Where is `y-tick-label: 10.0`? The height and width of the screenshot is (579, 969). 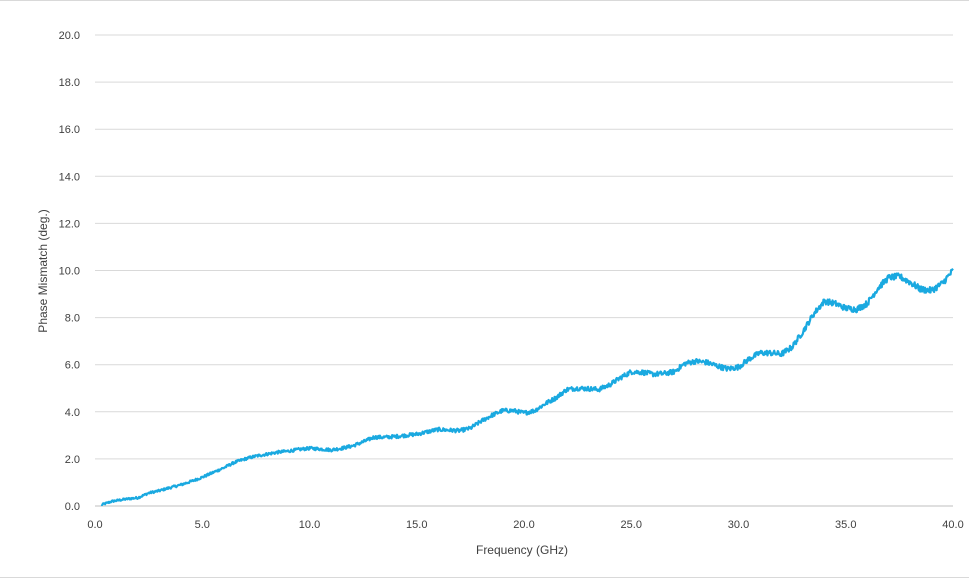
y-tick-label: 10.0 is located at coordinates (69, 272).